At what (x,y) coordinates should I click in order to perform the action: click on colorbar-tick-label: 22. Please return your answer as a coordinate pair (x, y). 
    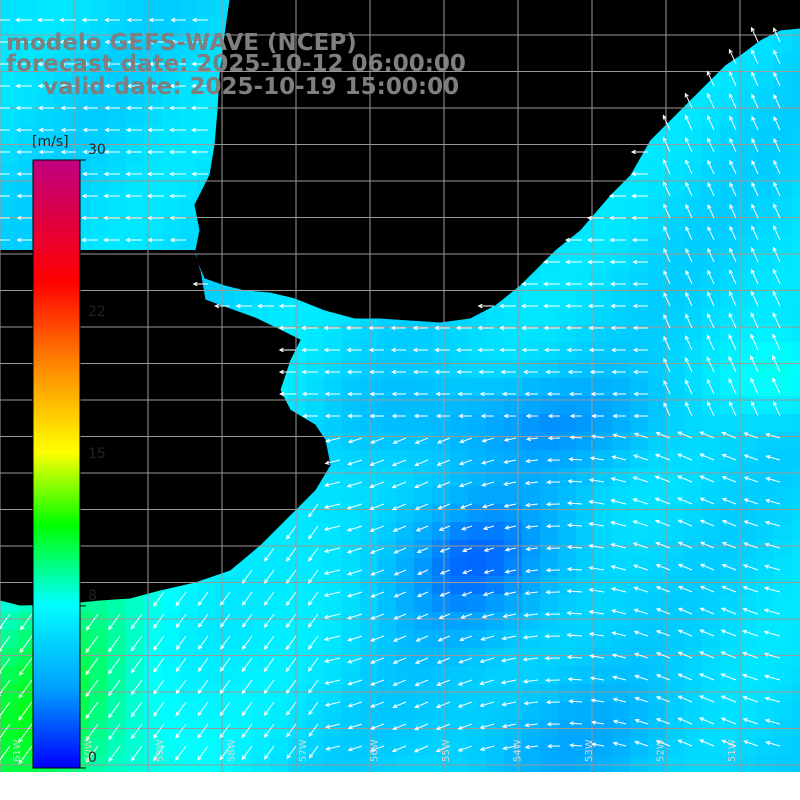
    Looking at the image, I should click on (97, 312).